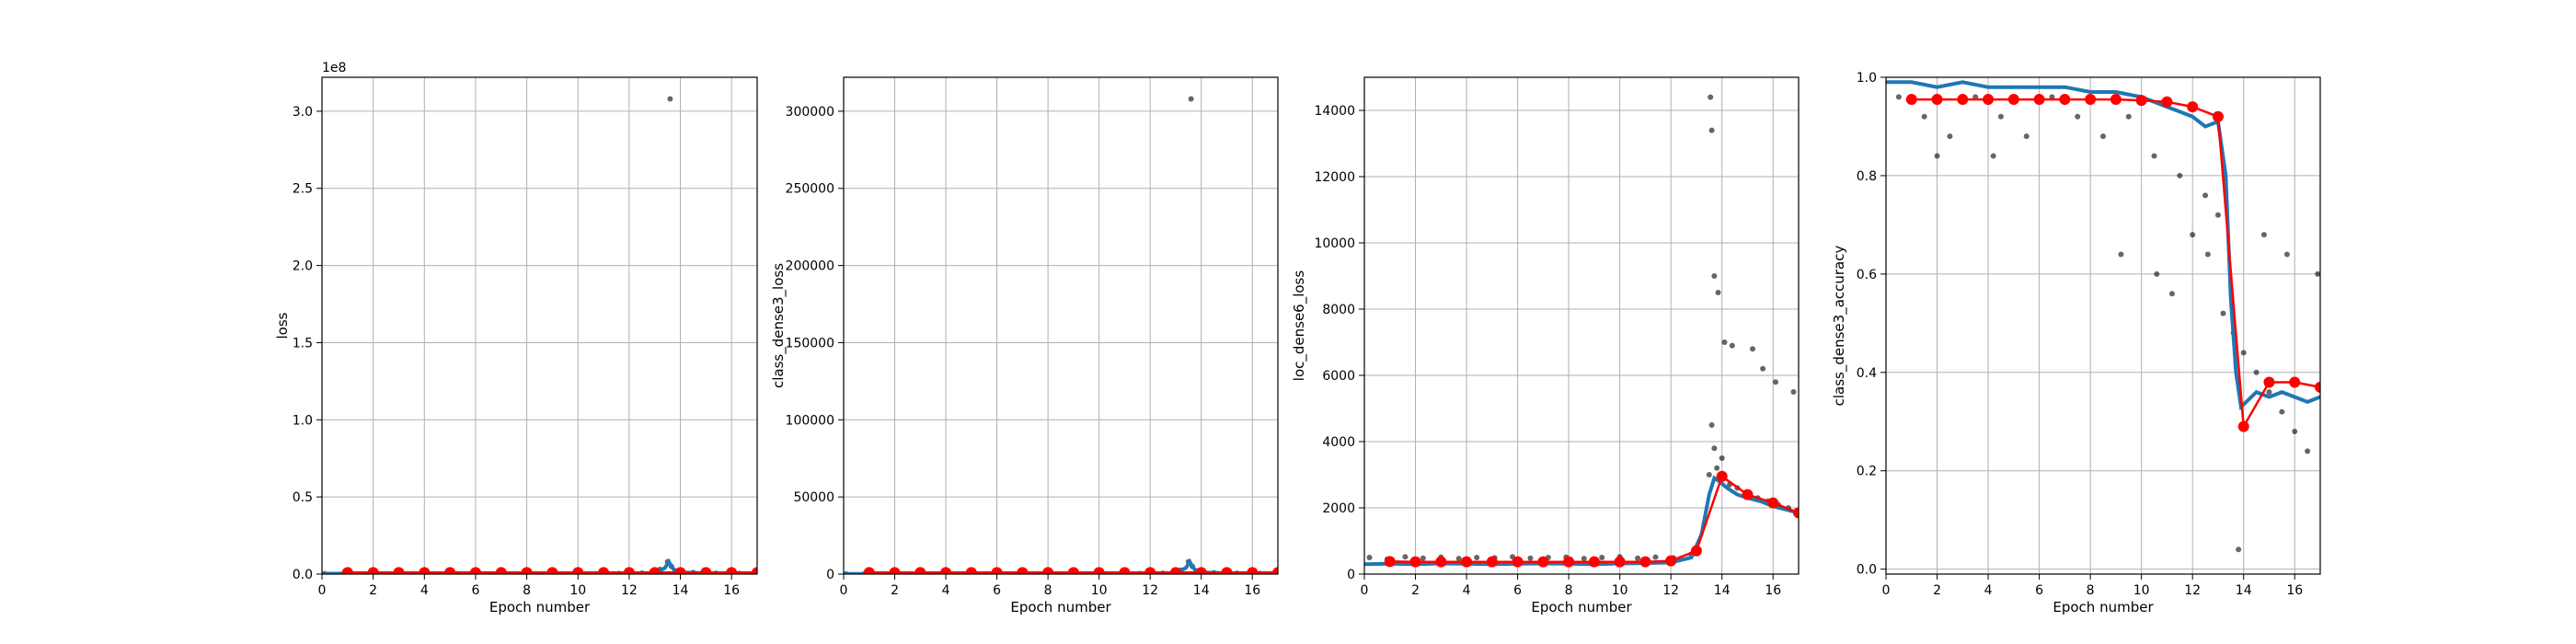  I want to click on y-offset-label: 1e8, so click(334, 68).